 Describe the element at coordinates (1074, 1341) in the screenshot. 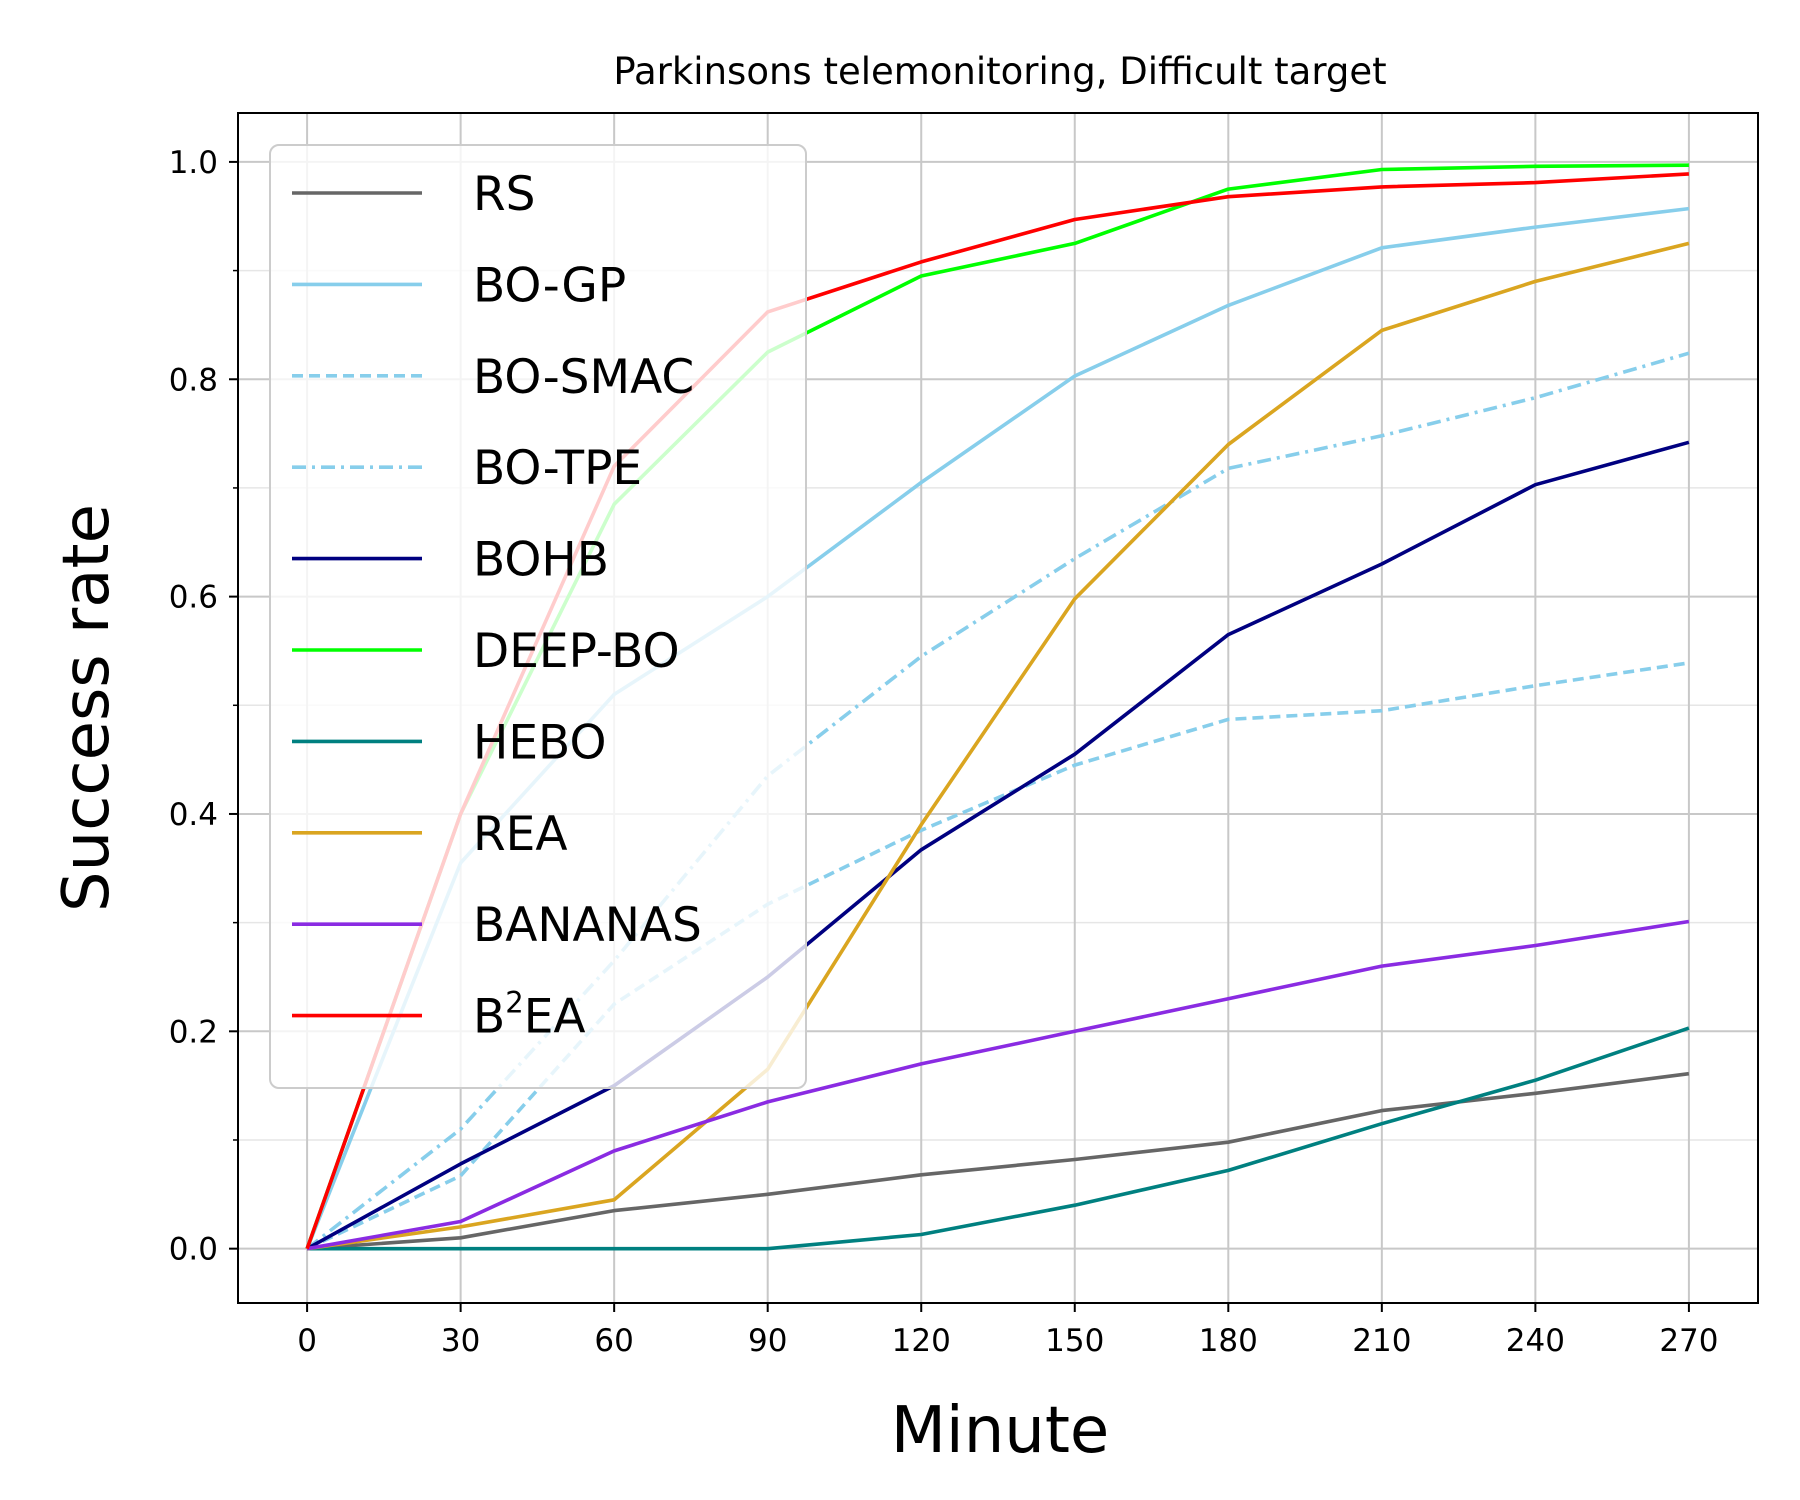

I see `x-tick-label: 150` at that location.